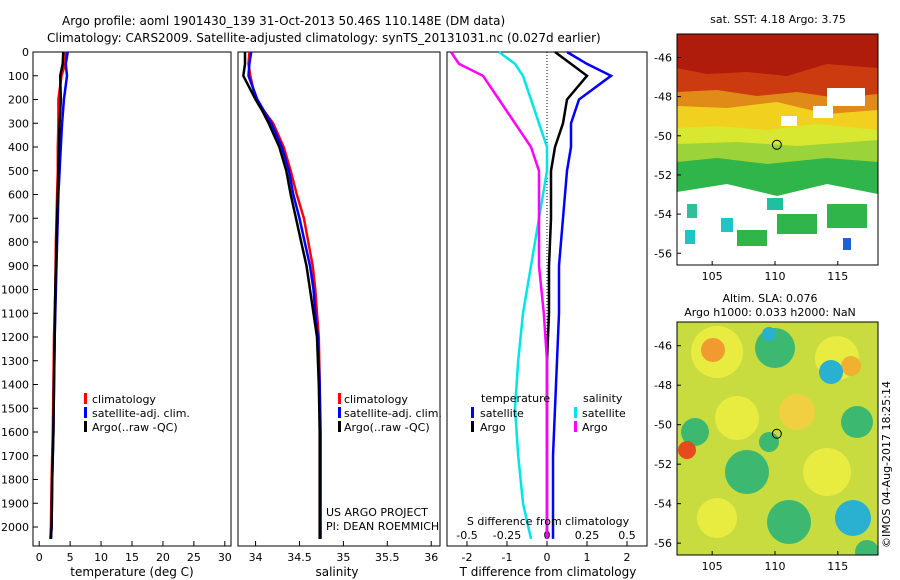  I want to click on y-tick-label: 200, so click(18, 100).